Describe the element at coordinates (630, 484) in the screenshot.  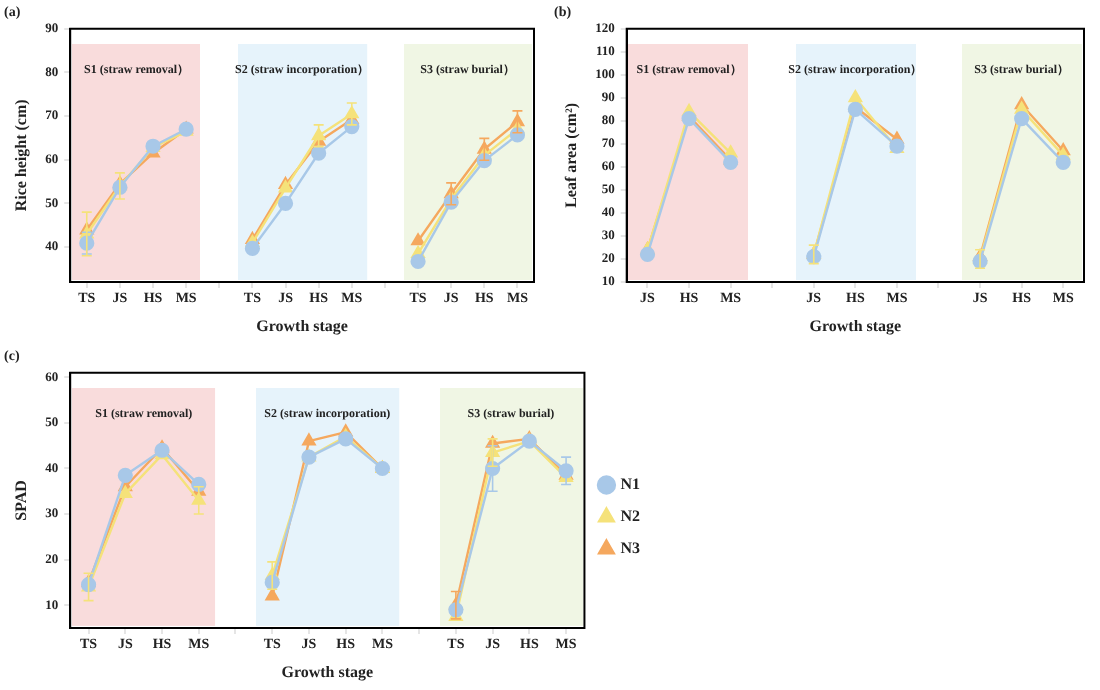
I see `legend-label: N1` at that location.